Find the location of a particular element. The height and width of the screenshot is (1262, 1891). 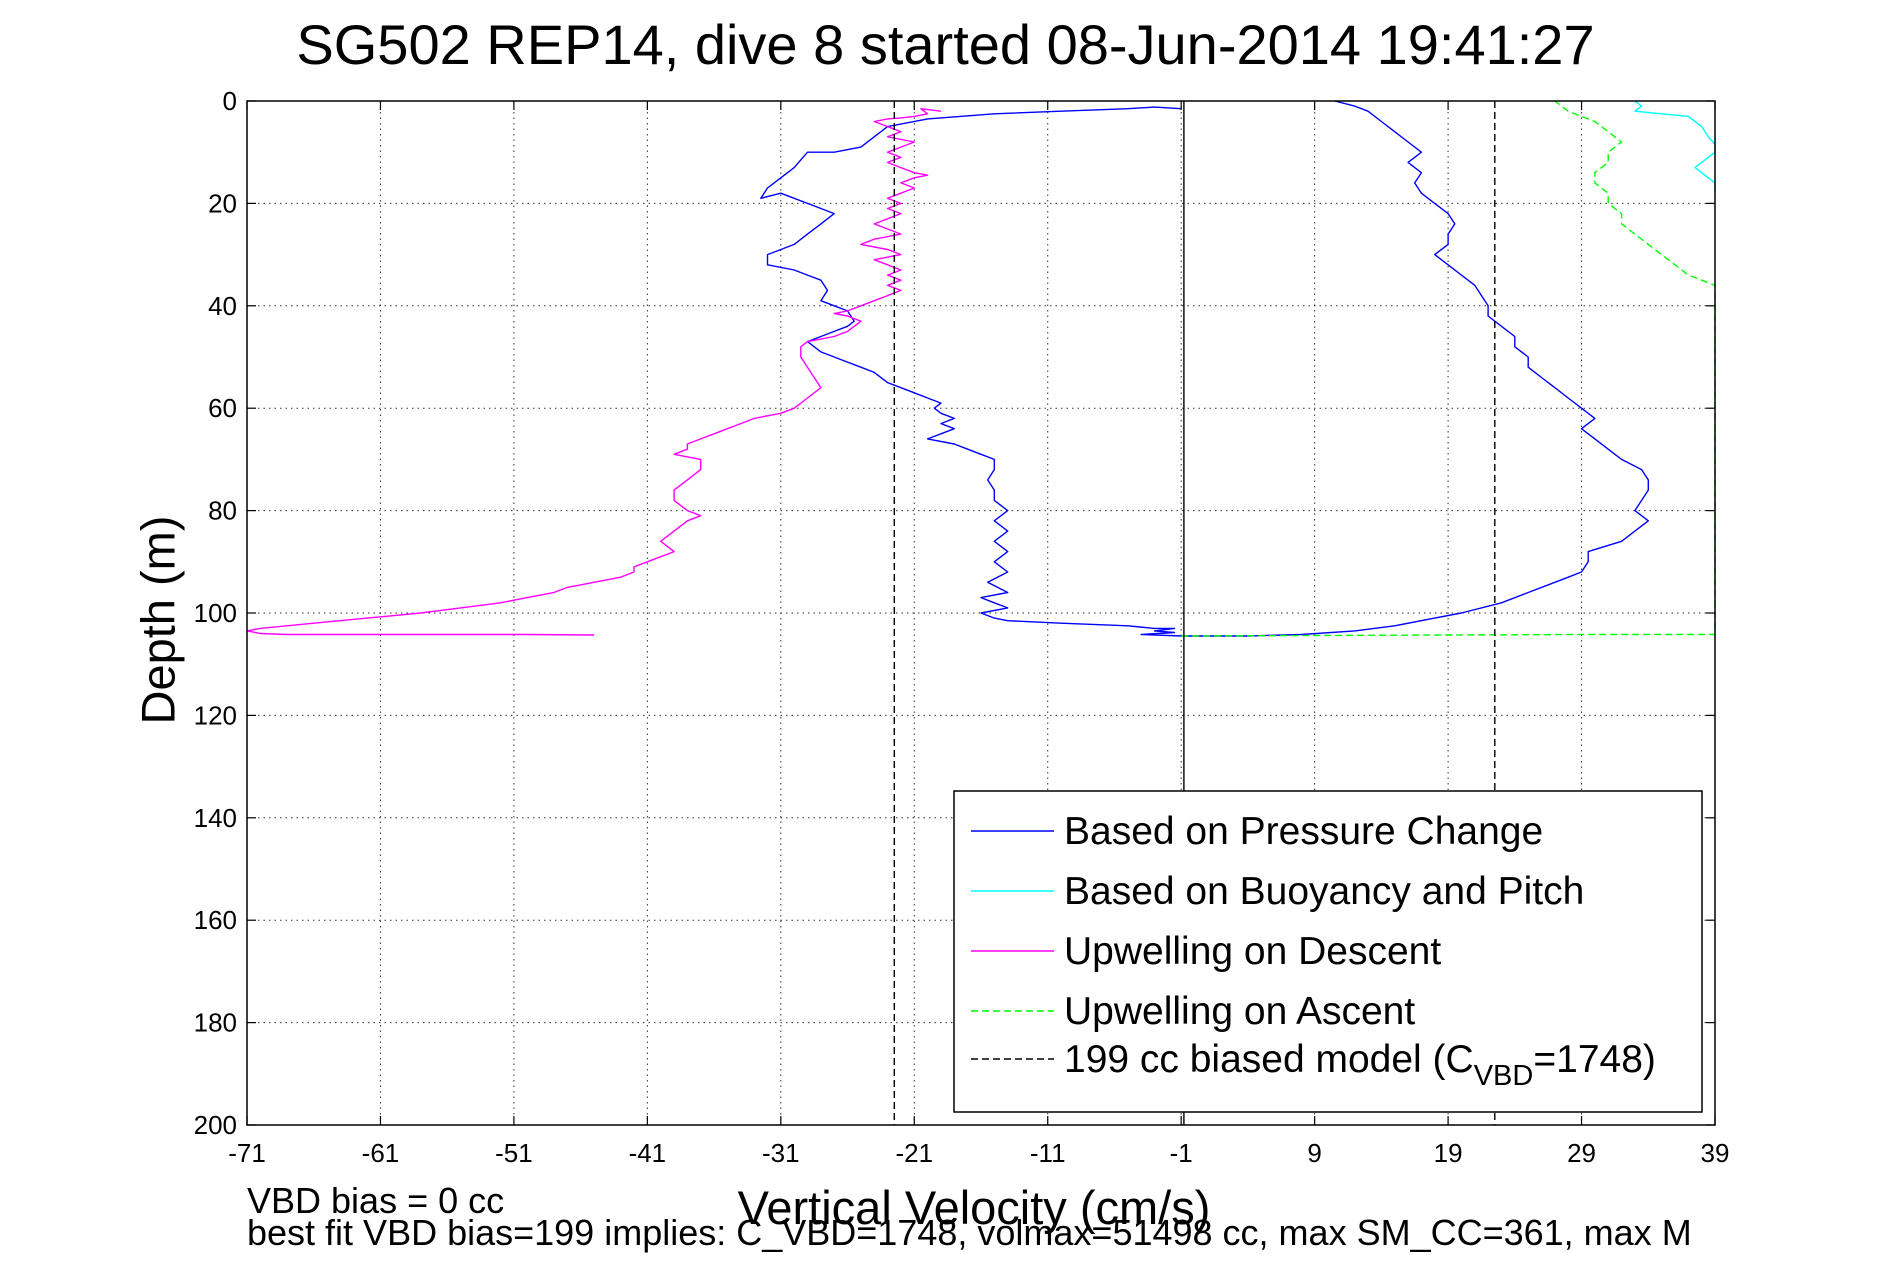

y-tick-label: 60 is located at coordinates (222, 408).